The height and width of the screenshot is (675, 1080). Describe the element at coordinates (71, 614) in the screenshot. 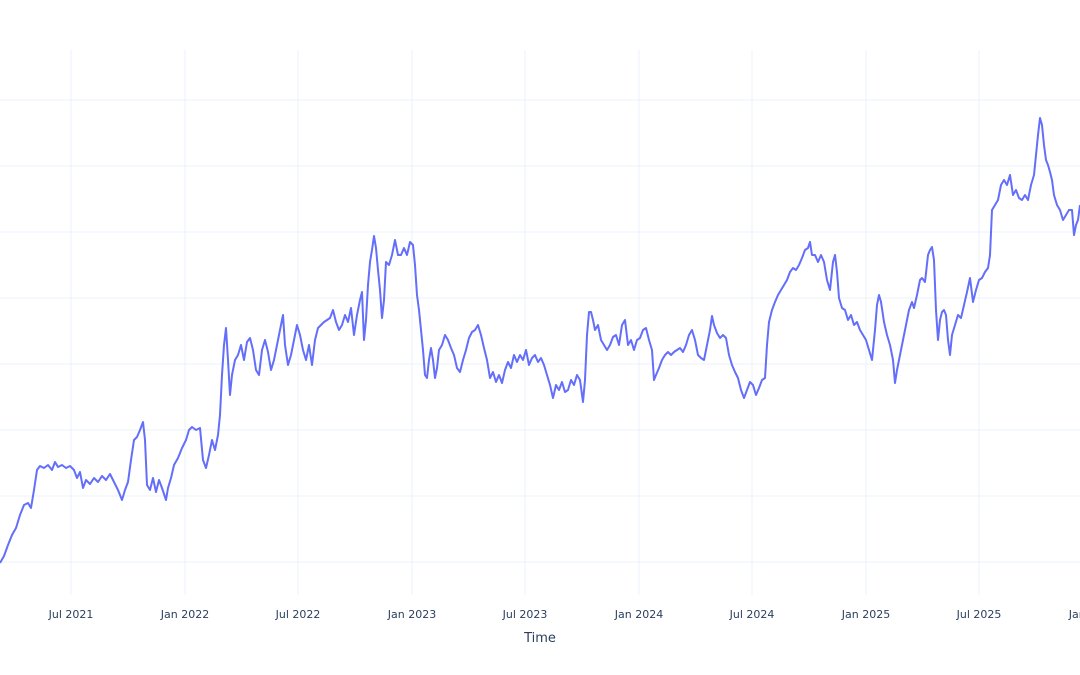

I see `x-tick-label: Jul 2021` at that location.